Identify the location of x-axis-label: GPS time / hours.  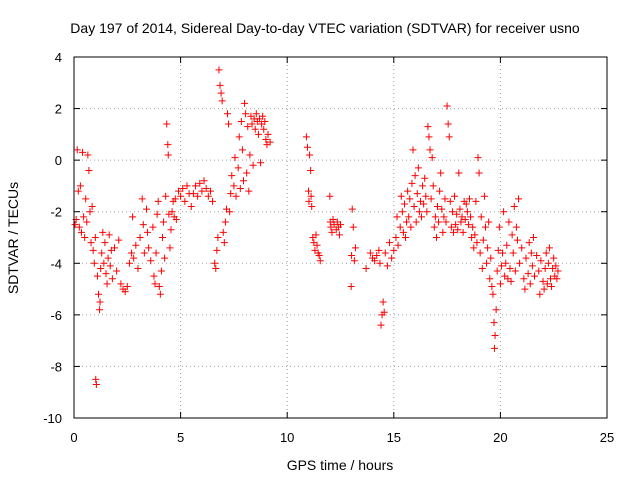
(340, 465).